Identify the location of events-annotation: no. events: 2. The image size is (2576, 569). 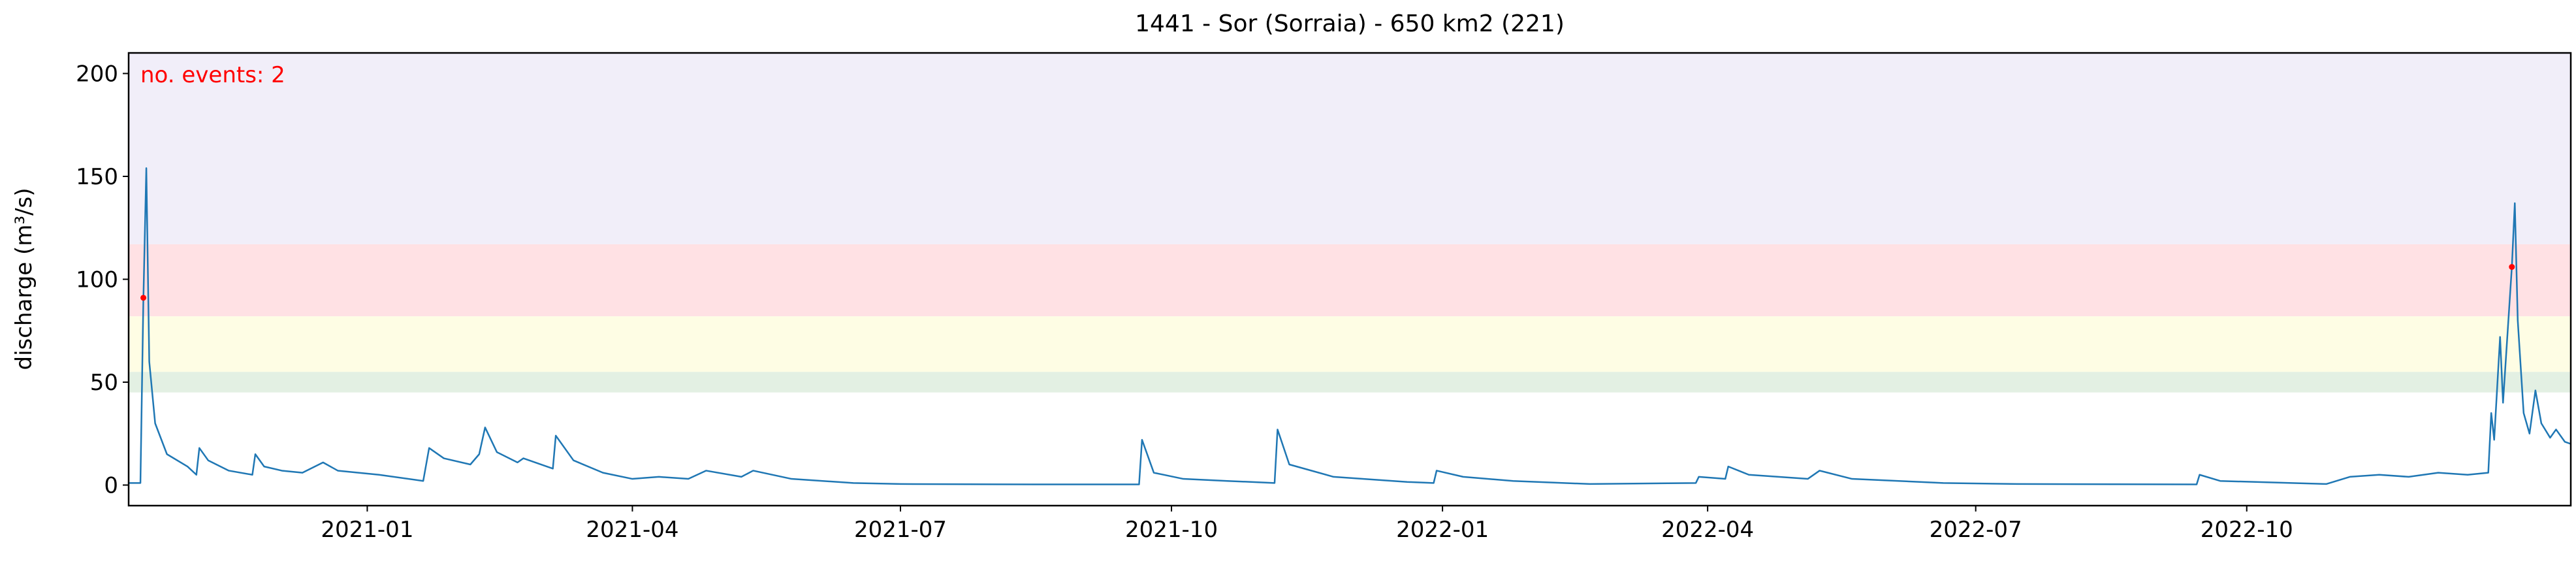
(213, 75).